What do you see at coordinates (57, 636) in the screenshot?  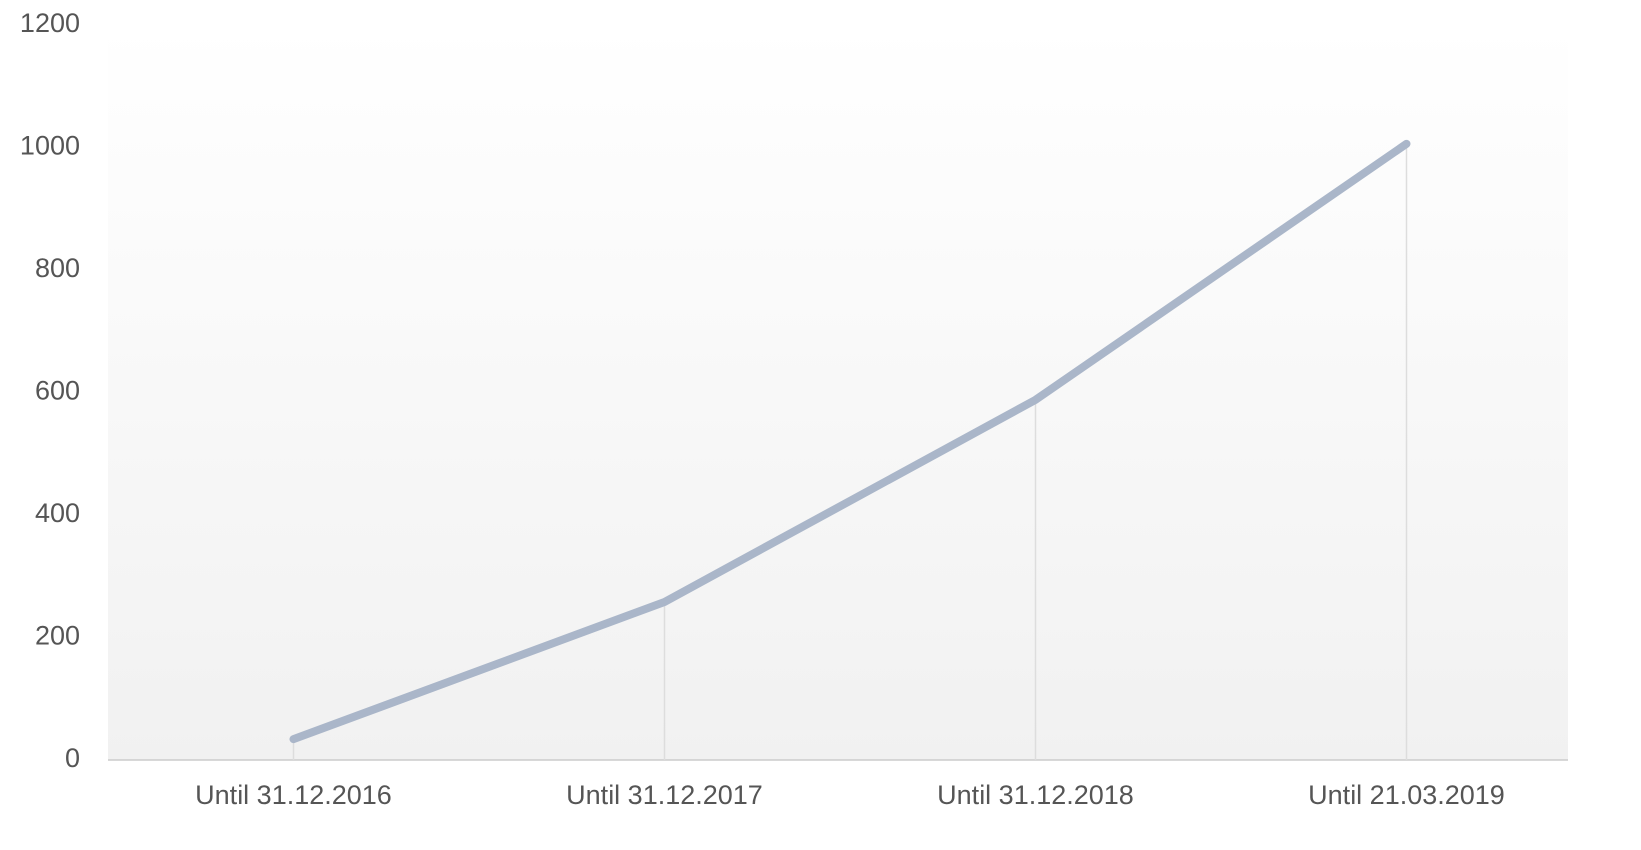 I see `y-tick-label: 200` at bounding box center [57, 636].